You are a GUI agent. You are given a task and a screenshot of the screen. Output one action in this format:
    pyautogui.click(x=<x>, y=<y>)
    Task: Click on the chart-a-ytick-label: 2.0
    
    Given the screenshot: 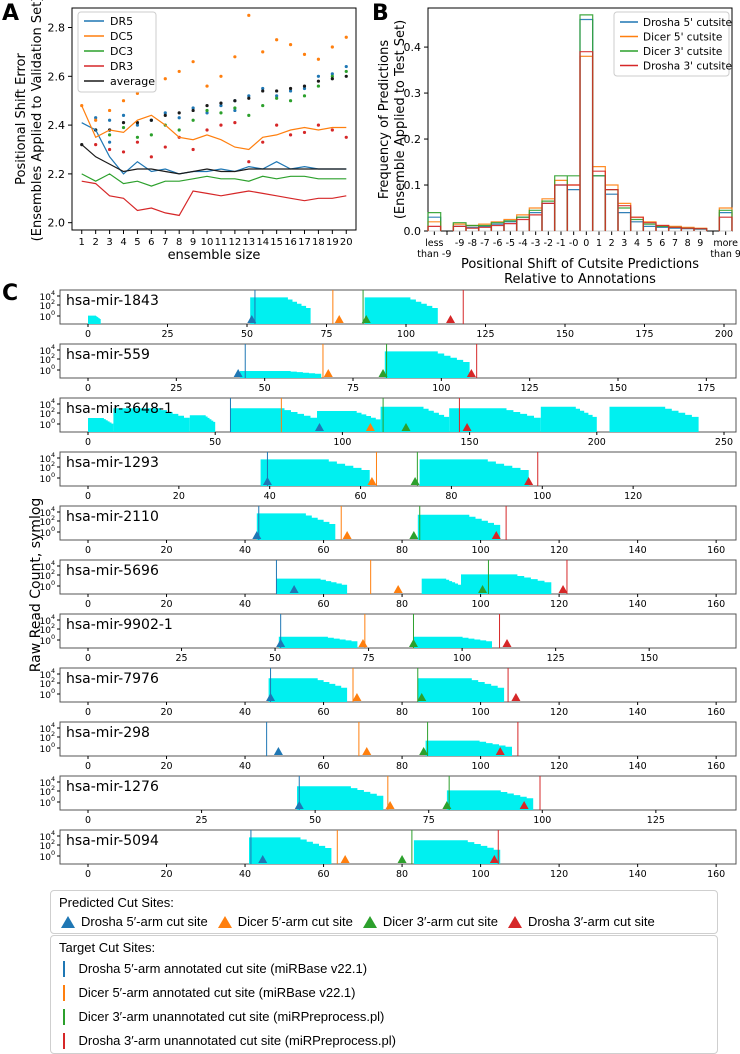 What is the action you would take?
    pyautogui.click(x=57, y=223)
    